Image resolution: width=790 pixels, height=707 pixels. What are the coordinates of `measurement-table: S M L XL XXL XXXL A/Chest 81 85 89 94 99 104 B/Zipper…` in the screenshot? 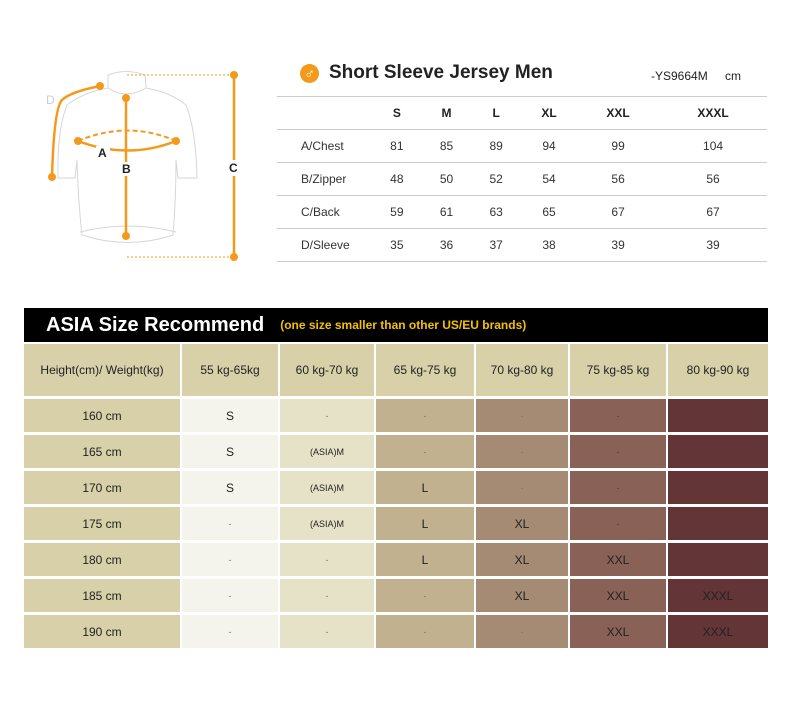 It's located at (522, 179).